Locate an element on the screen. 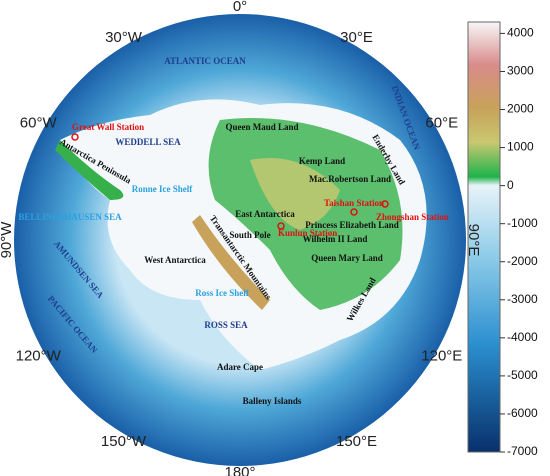 Image resolution: width=550 pixels, height=476 pixels. place-label: Princess Elizabeth Land is located at coordinates (352, 225).